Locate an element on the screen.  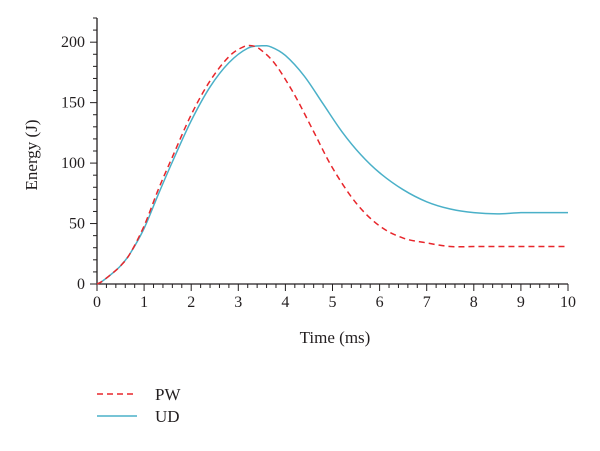
y-axis-ticks: 0 50 100 150 200 is located at coordinates (79, 155).